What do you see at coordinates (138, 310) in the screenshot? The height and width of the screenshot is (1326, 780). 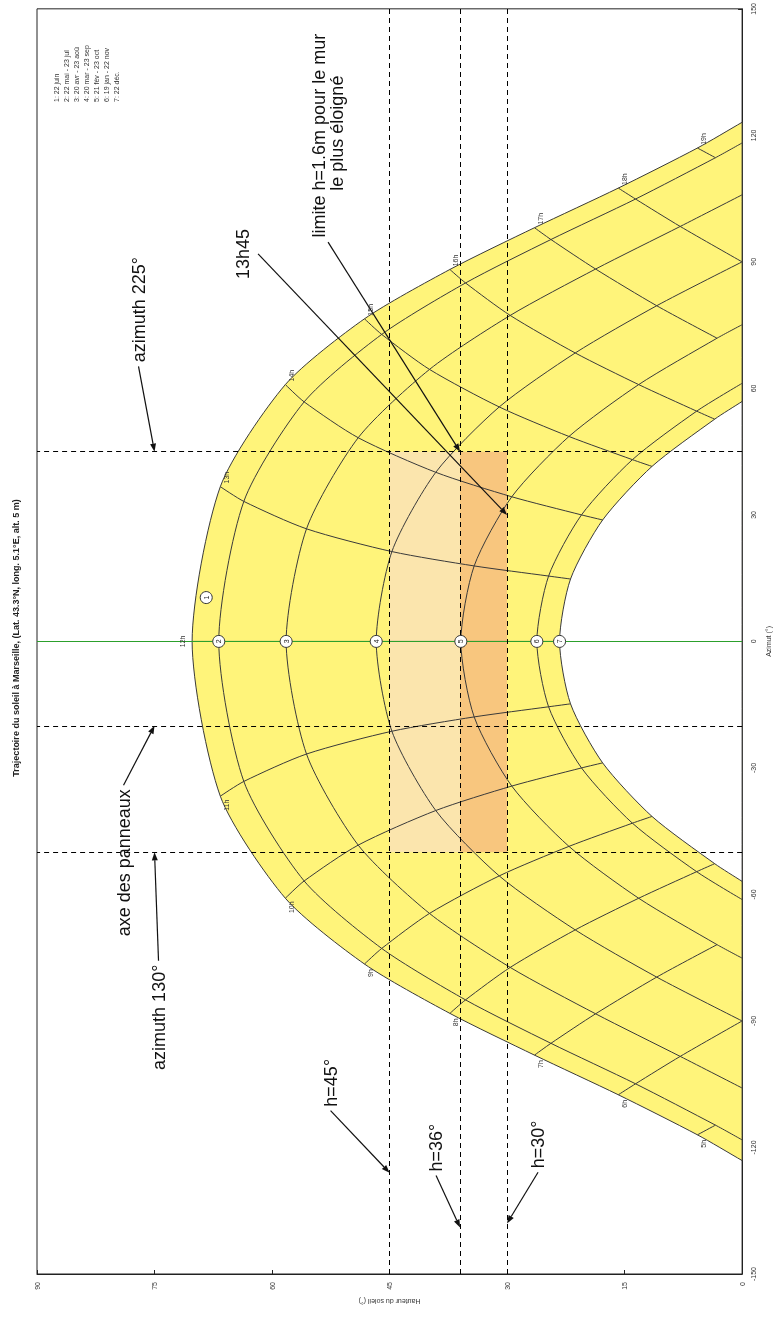 I see `annotation: azimuth 225°` at bounding box center [138, 310].